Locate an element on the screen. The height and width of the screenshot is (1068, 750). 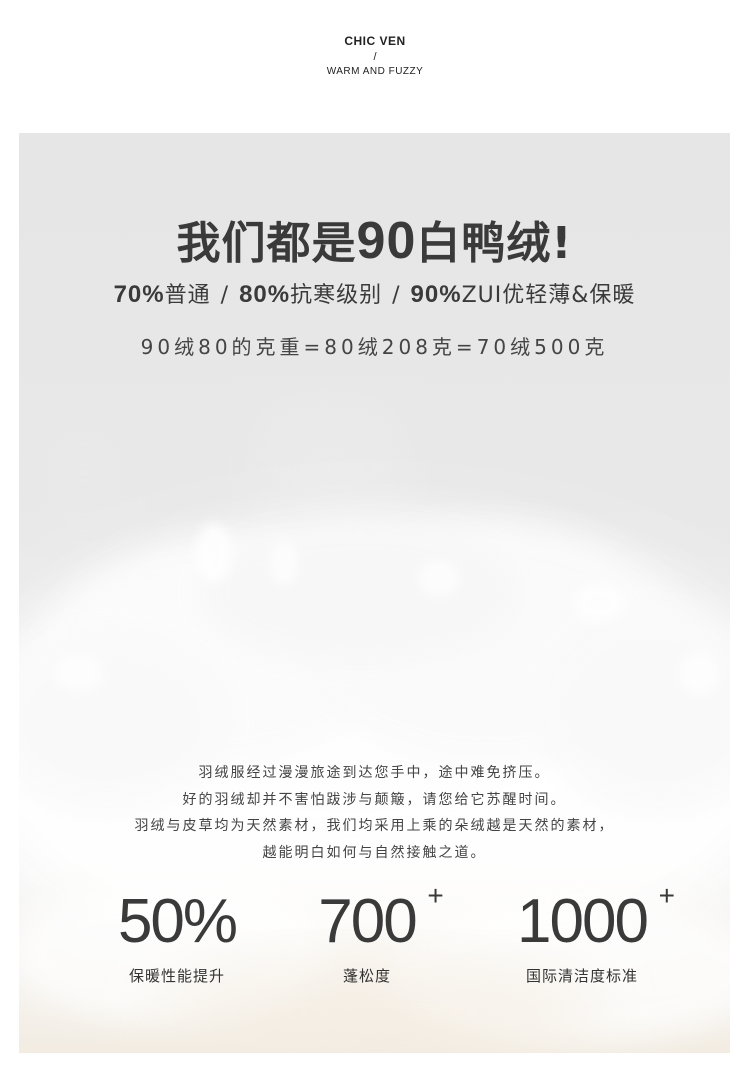
stat-fill-power: 700 + 蓬松度 is located at coordinates (367, 933).